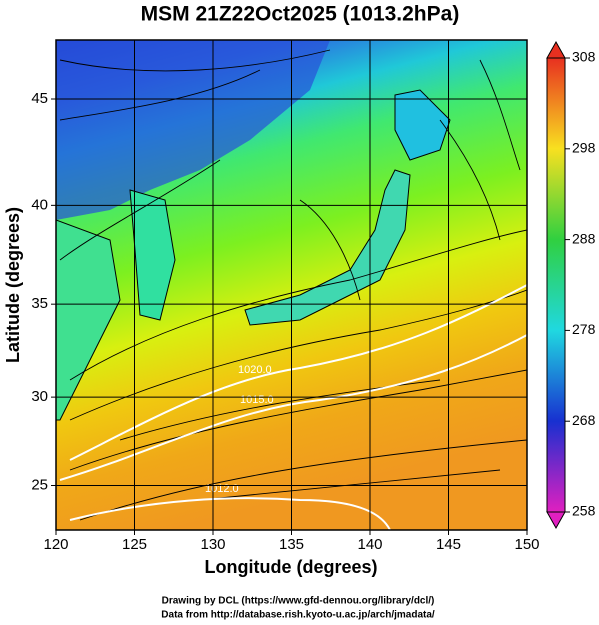 The image size is (599, 625). Describe the element at coordinates (55, 544) in the screenshot. I see `x-tick-label: 120` at that location.